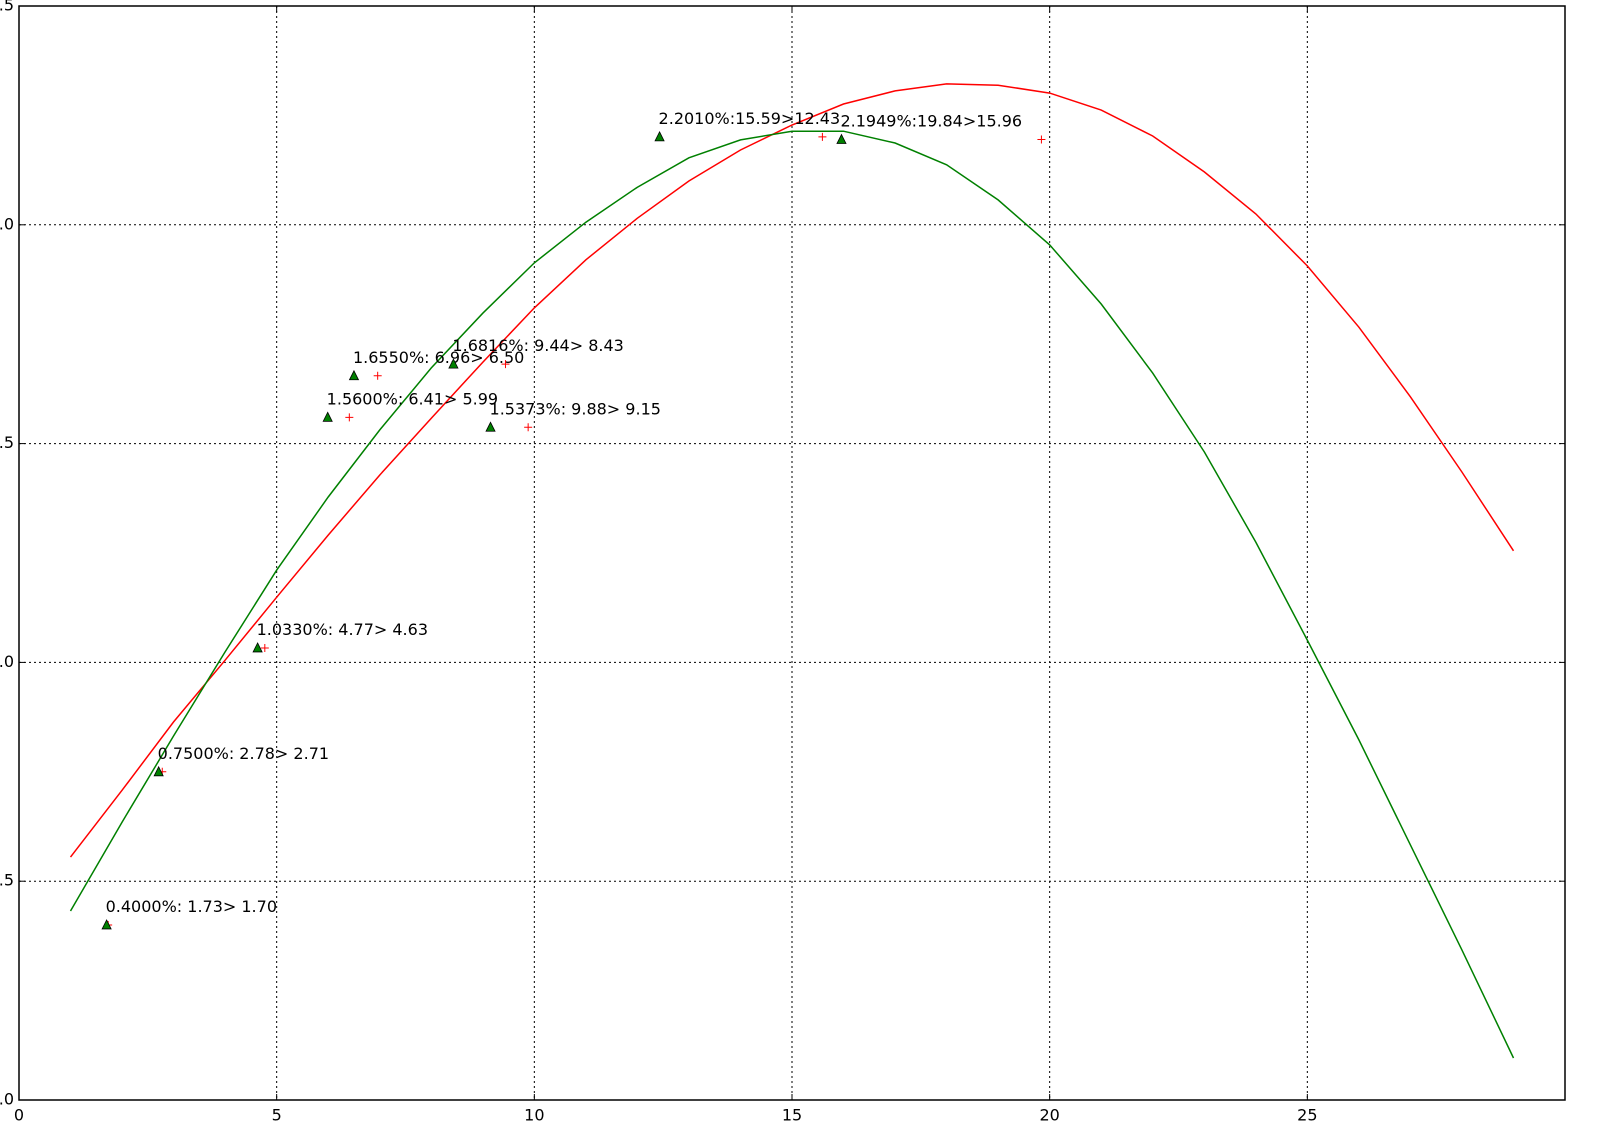  What do you see at coordinates (277, 1115) in the screenshot?
I see `x-tick-label: 5` at bounding box center [277, 1115].